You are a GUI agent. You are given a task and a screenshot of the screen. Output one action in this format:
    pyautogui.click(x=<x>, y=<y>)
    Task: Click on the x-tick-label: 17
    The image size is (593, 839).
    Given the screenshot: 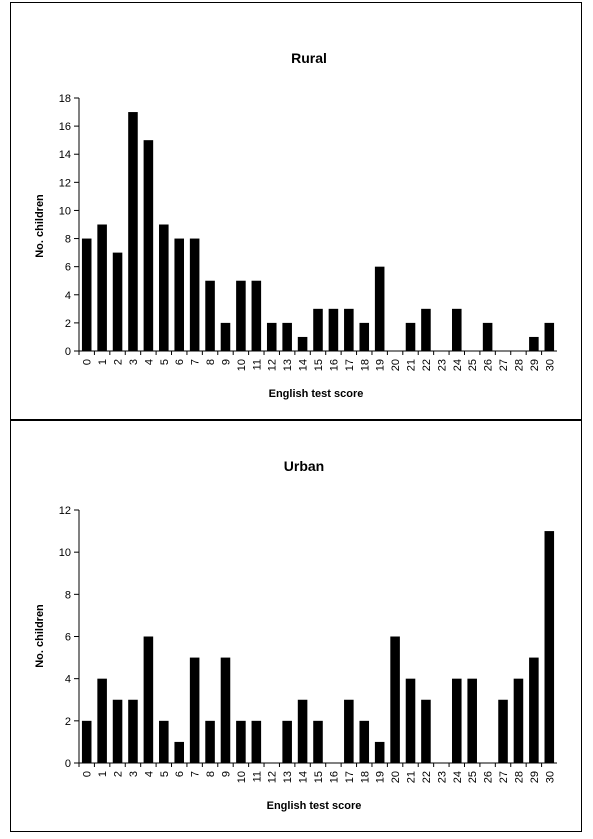 What is the action you would take?
    pyautogui.click(x=350, y=777)
    